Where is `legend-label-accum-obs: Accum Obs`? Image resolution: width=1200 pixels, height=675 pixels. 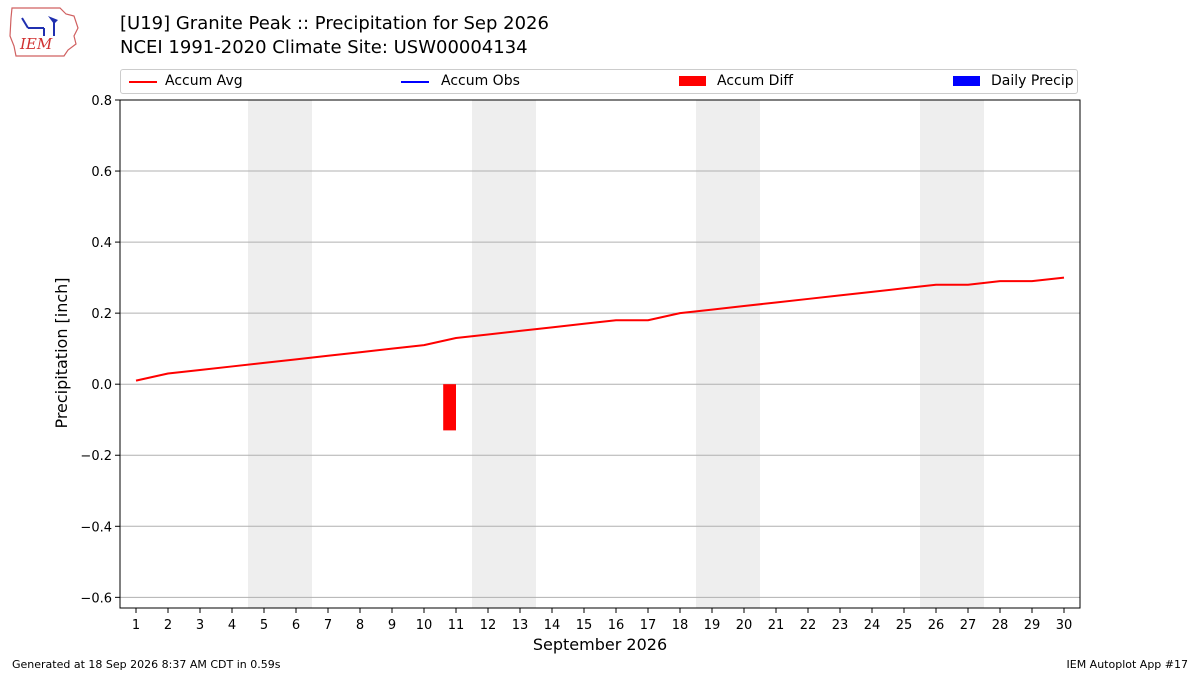 legend-label-accum-obs: Accum Obs is located at coordinates (480, 81).